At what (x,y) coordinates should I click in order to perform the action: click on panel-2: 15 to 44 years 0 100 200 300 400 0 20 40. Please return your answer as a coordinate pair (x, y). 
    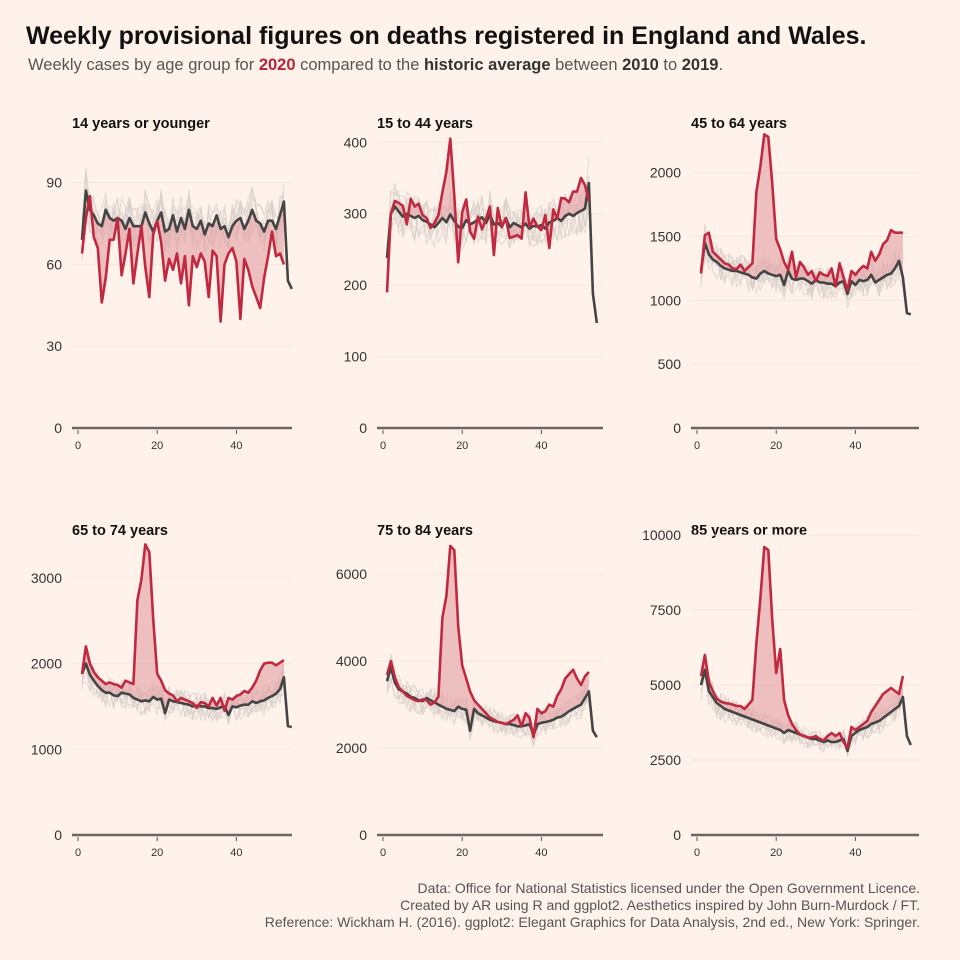
    Looking at the image, I should click on (473, 284).